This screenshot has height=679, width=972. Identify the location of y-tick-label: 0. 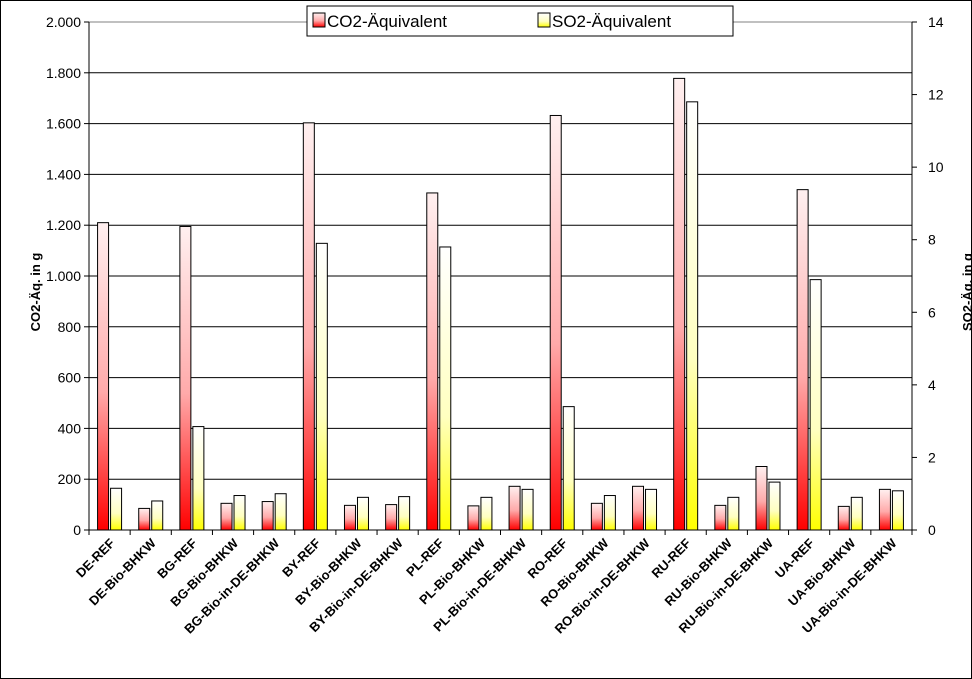
(77, 530).